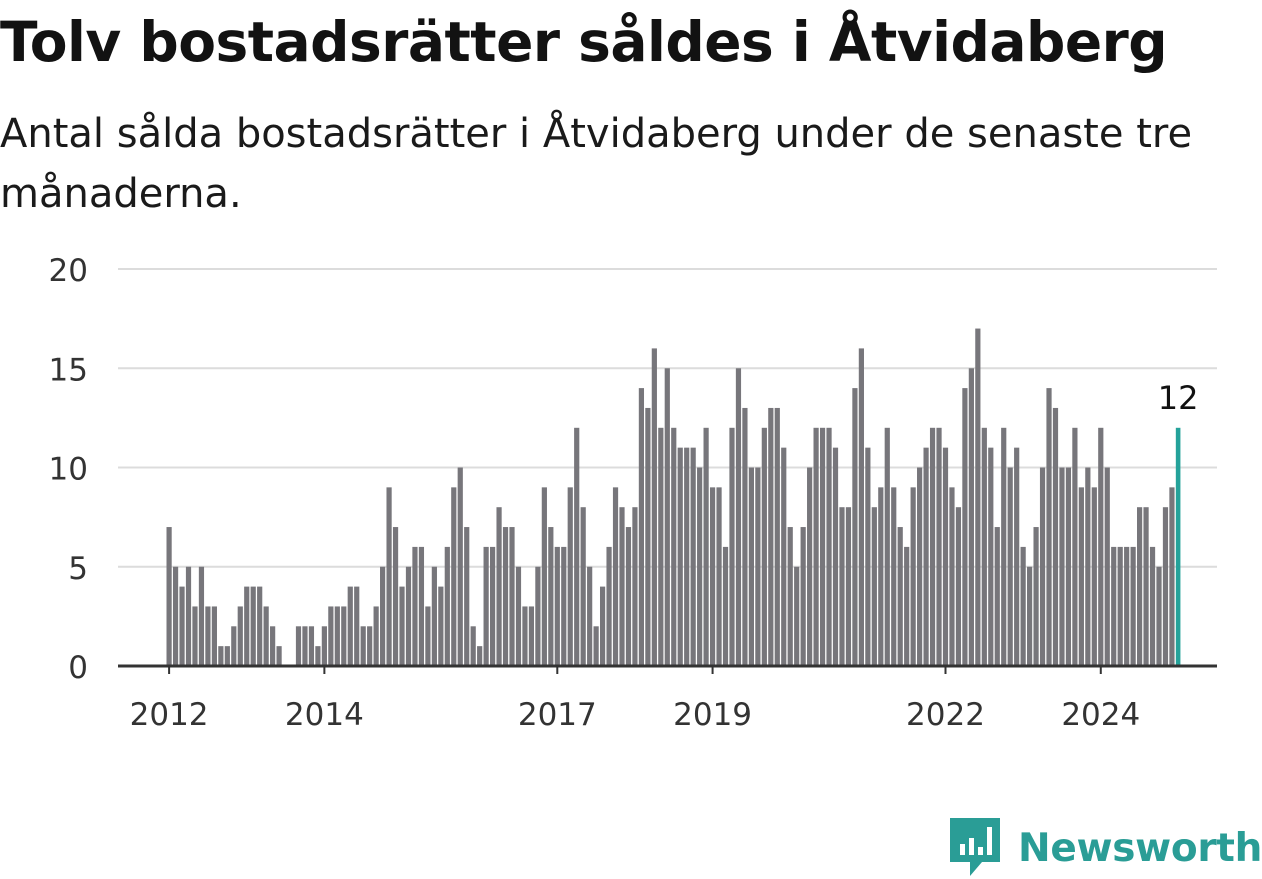  What do you see at coordinates (667, 669) in the screenshot?
I see `x-axis` at bounding box center [667, 669].